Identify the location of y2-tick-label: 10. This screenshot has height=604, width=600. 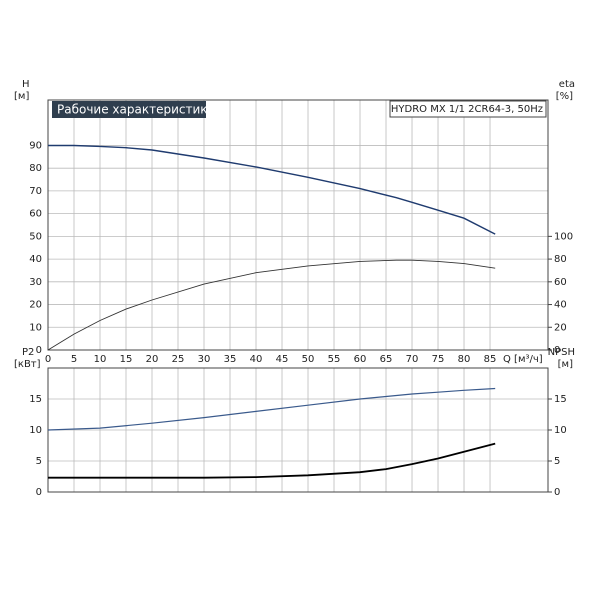
(560, 430).